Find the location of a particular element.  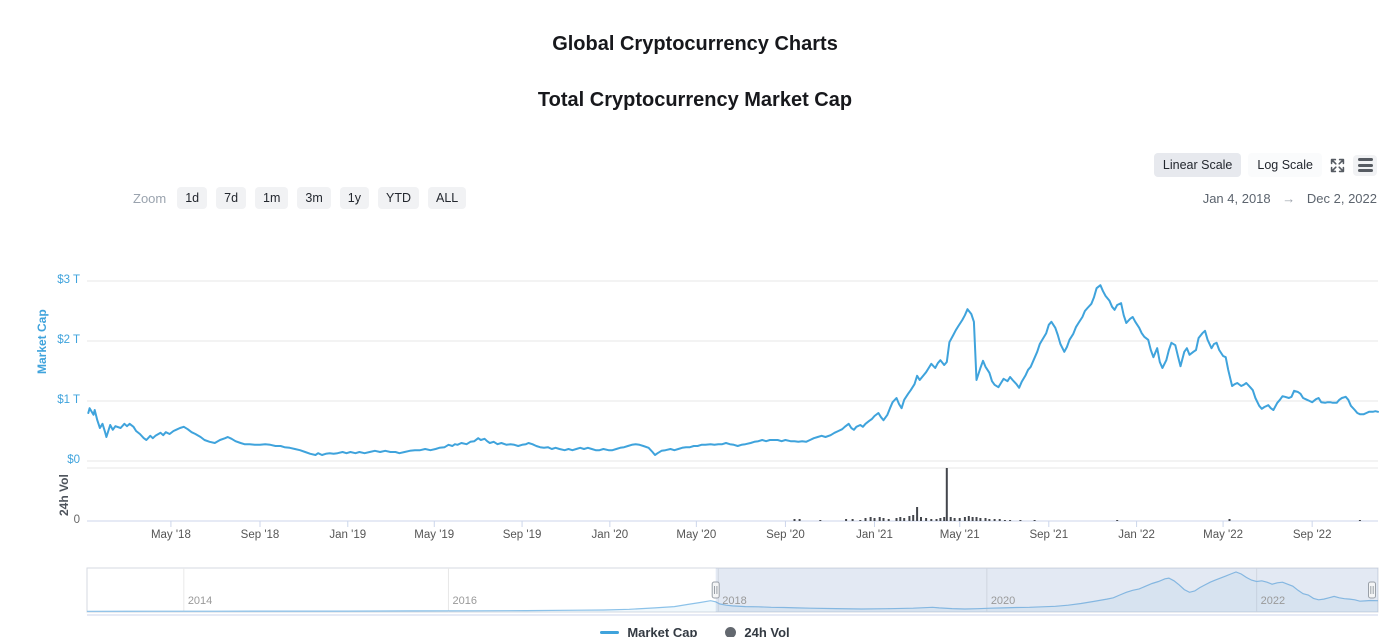

linear-scale-button: Linear Scale is located at coordinates (1197, 165).